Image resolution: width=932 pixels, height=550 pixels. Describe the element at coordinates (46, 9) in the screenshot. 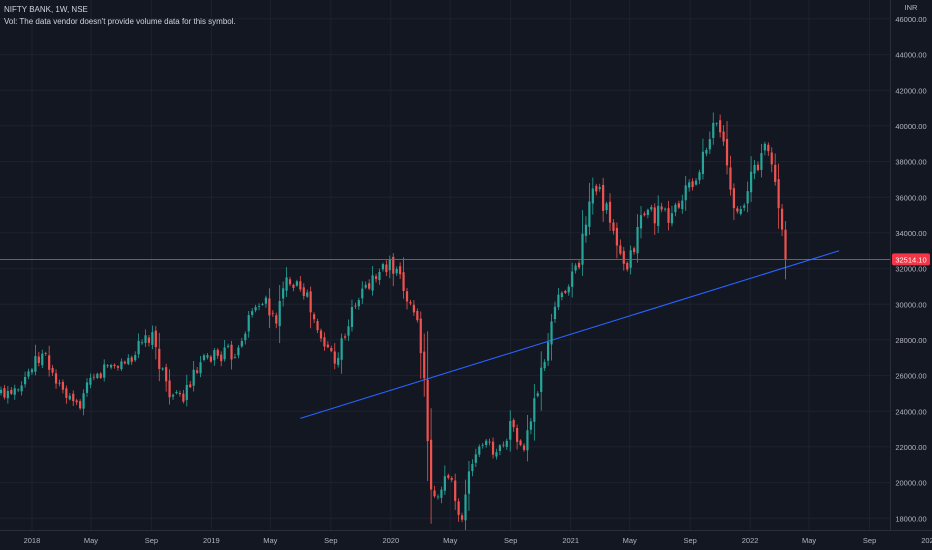

I see `symbol-title: NIFTY BANK, 1W, NSE` at that location.